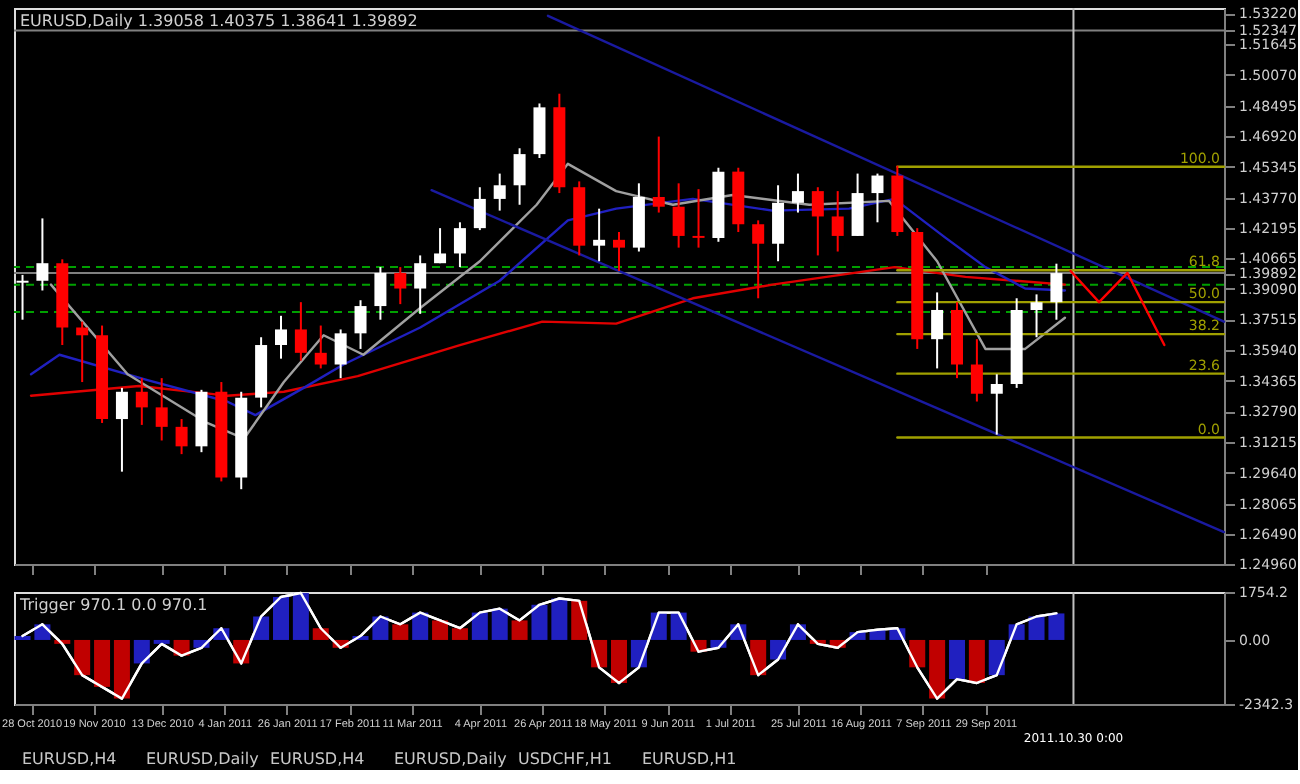 The height and width of the screenshot is (784, 1300). Describe the element at coordinates (689, 759) in the screenshot. I see `text: EURUSD,H1` at that location.